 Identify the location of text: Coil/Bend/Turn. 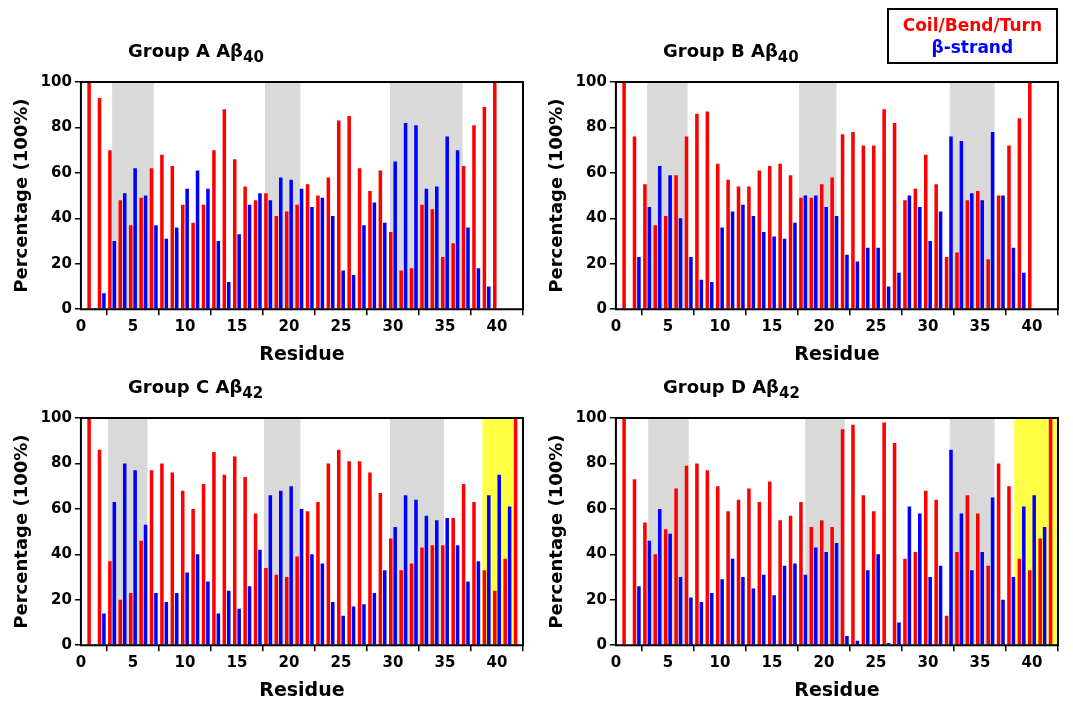
(972, 25).